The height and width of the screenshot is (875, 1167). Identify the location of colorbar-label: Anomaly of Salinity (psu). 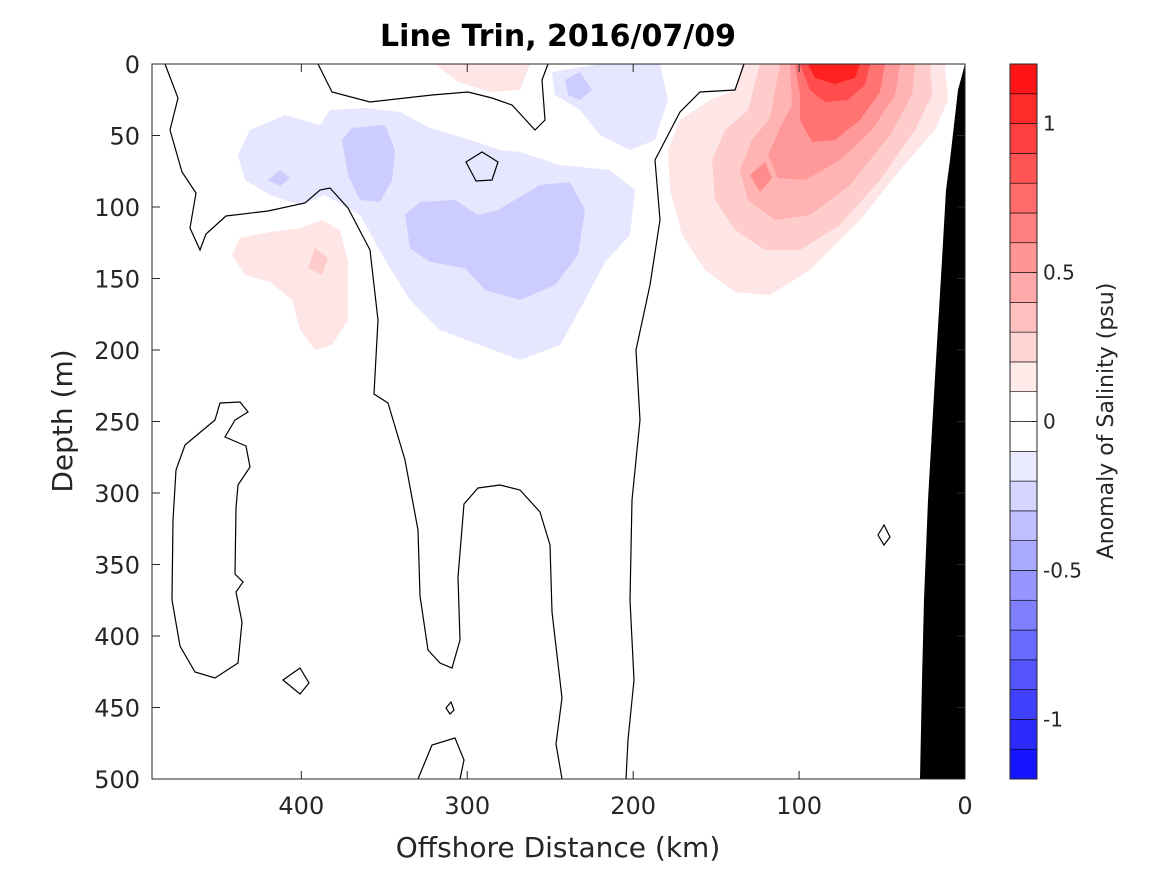
(1106, 421).